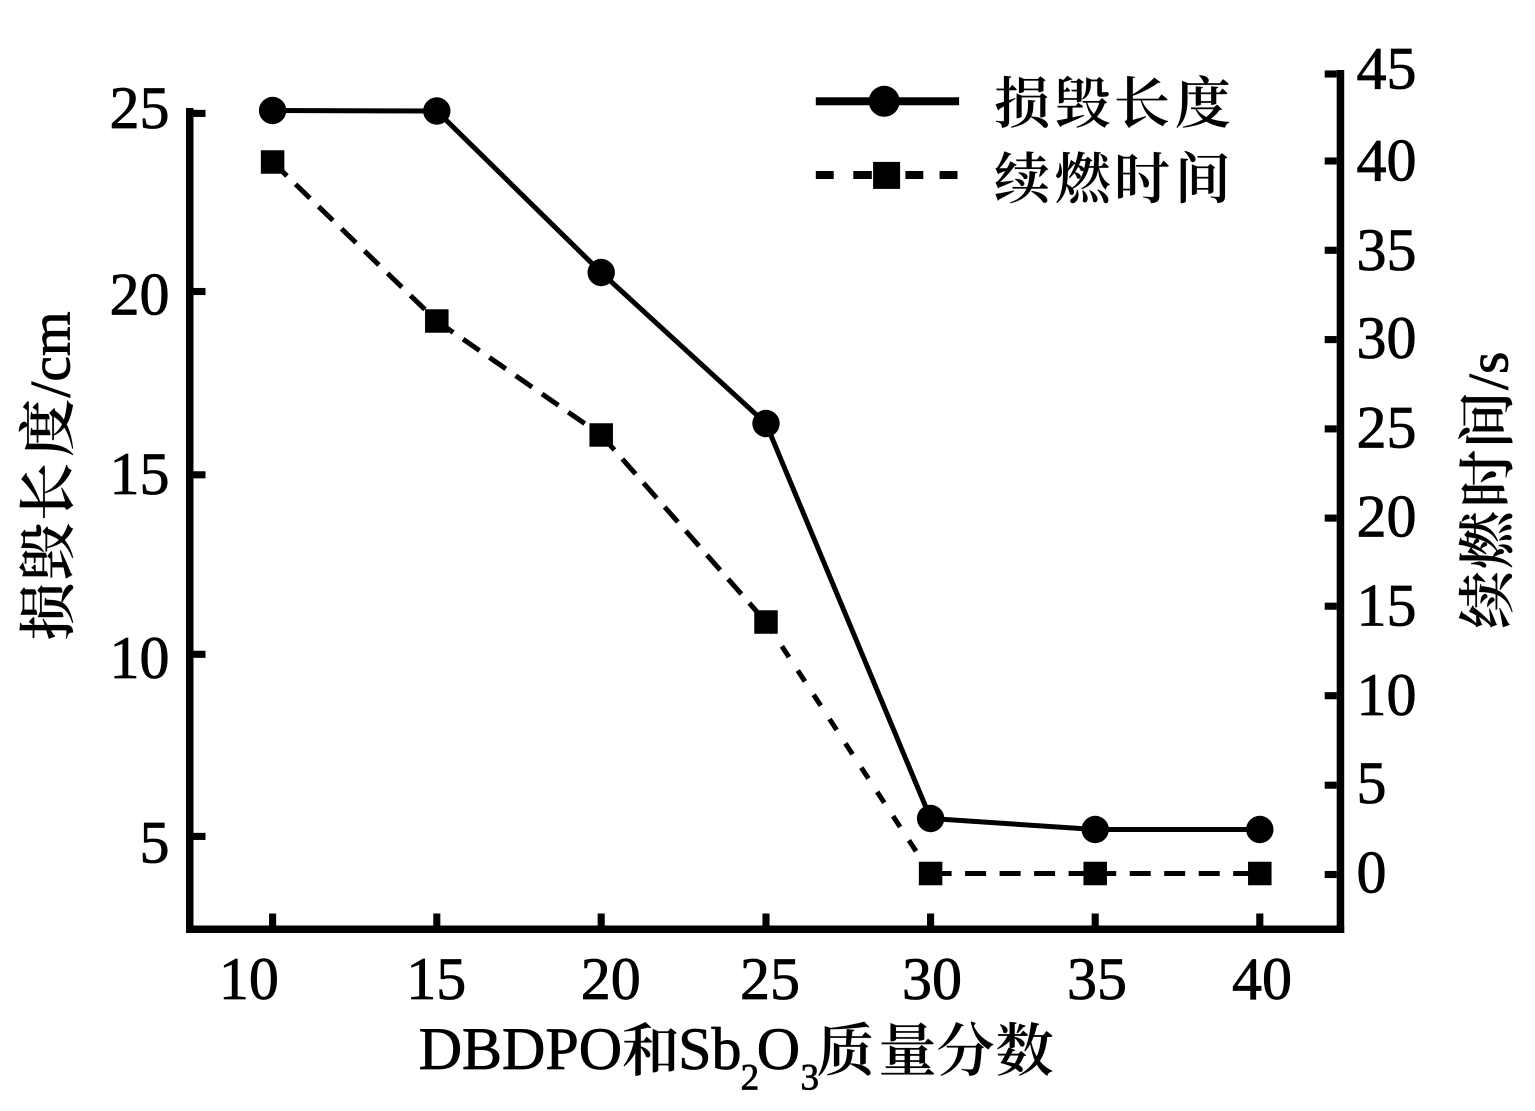  I want to click on svg-text: /cm, so click(50, 354).